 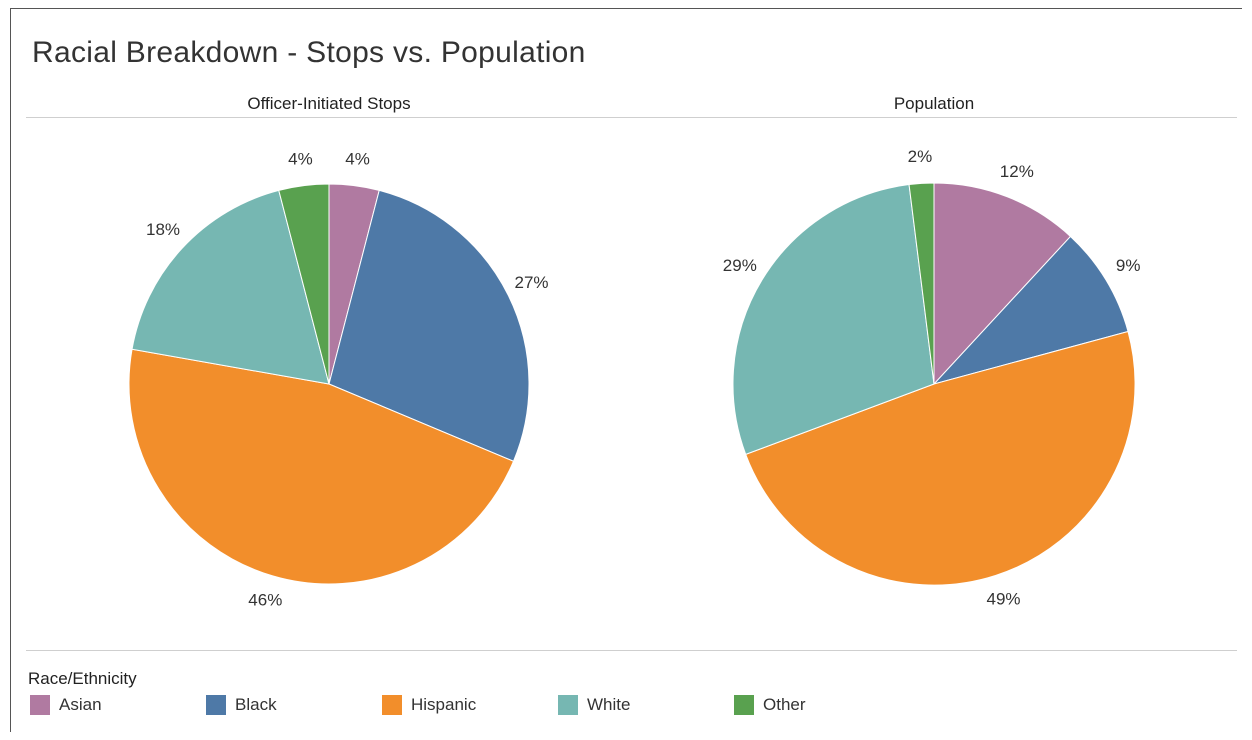 I want to click on legend-label-black: Black, so click(x=256, y=704).